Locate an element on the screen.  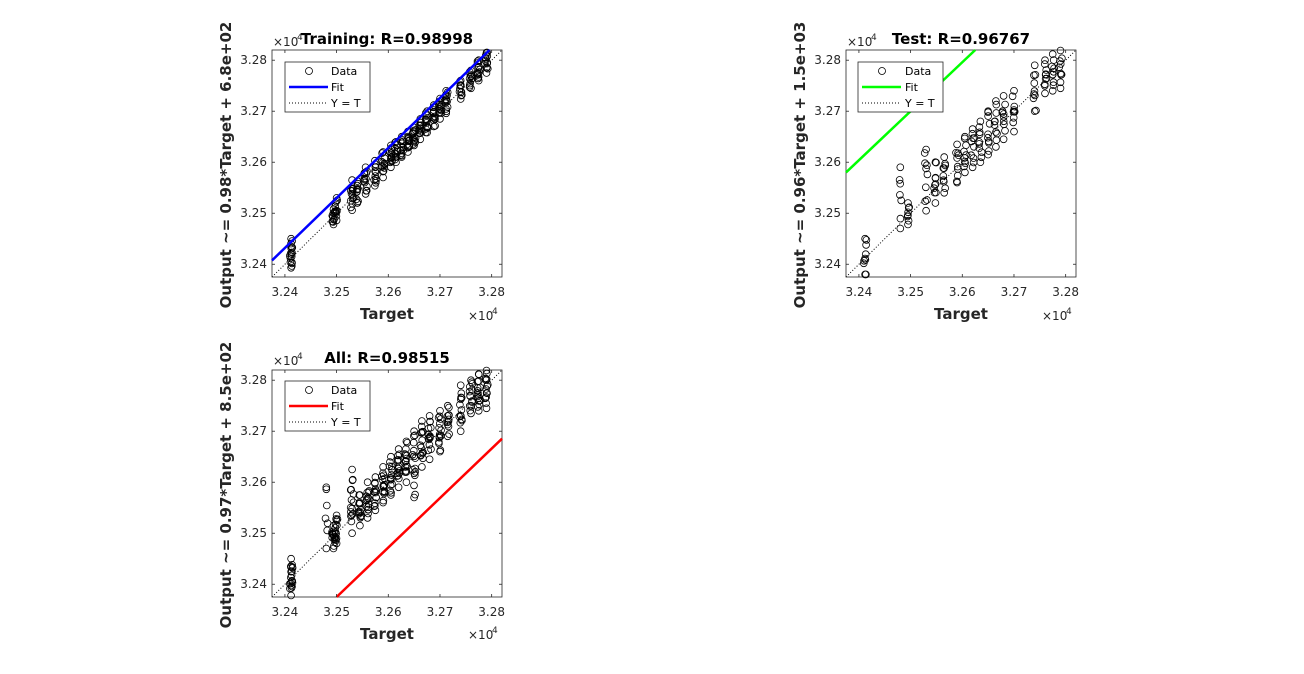
training-x-ticks: 3.24 3.25 3.26 3.27 3.28 is located at coordinates (388, 174).